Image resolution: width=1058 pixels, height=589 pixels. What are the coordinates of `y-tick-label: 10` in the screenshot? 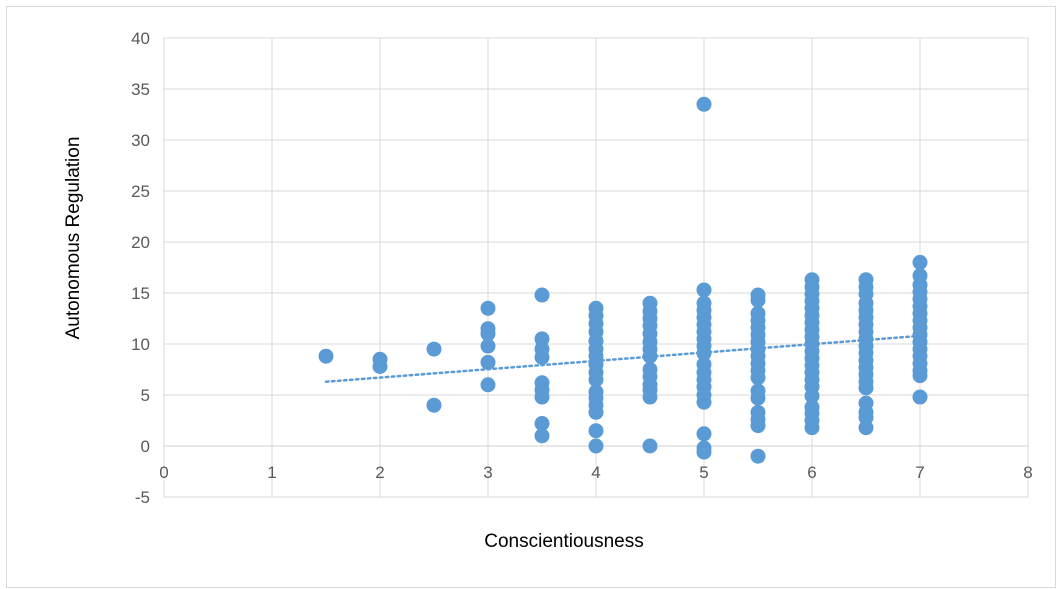 It's located at (140, 344).